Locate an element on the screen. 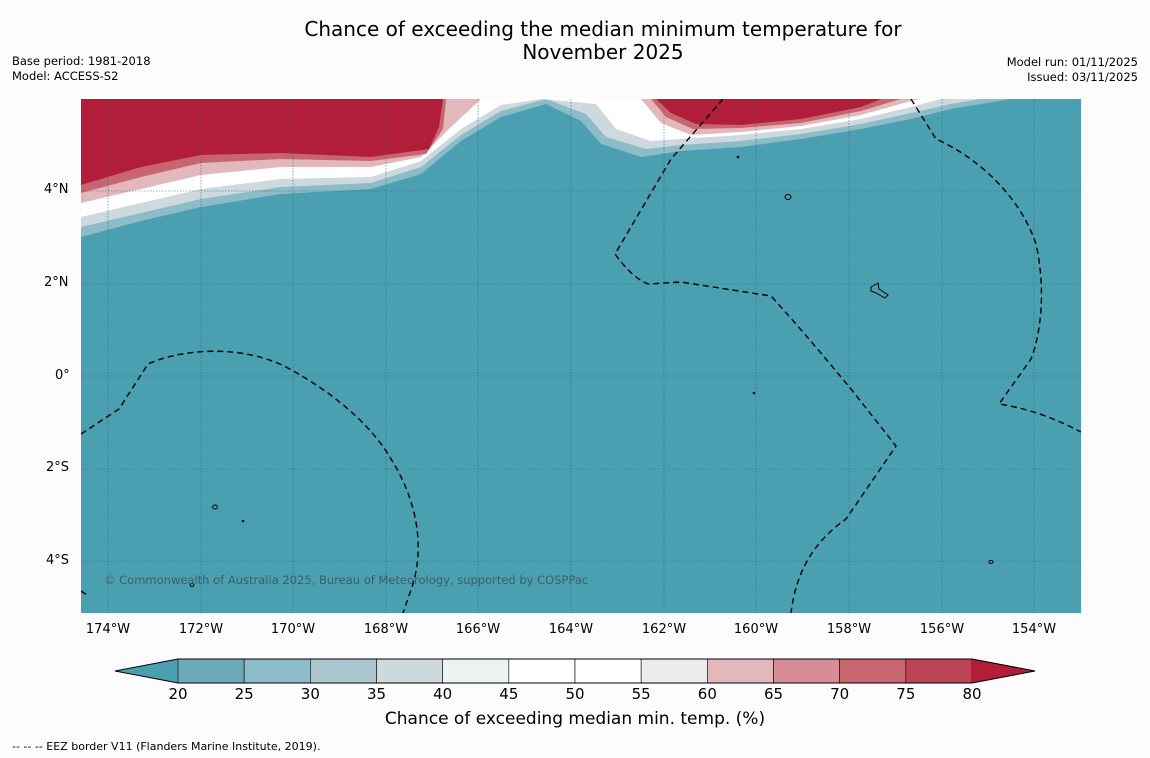 Image resolution: width=1150 pixels, height=758 pixels. lon-label-160w: 160°W is located at coordinates (756, 629).